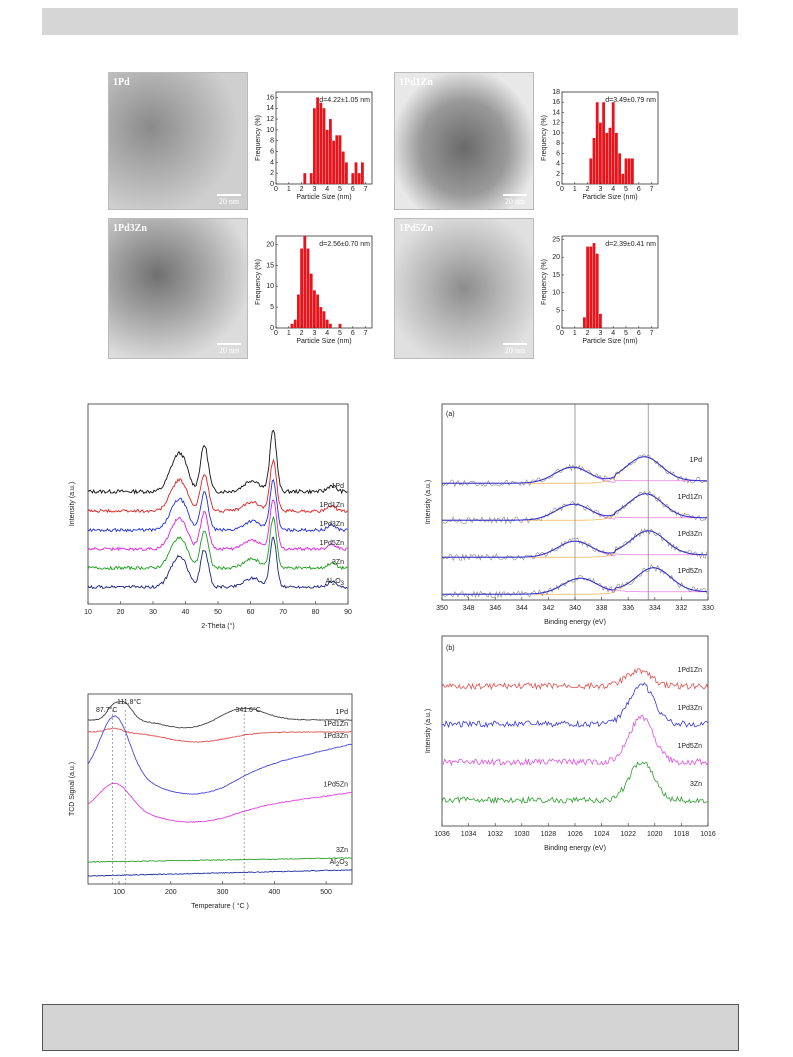  What do you see at coordinates (272, 307) in the screenshot?
I see `y-tick-label: 5` at bounding box center [272, 307].